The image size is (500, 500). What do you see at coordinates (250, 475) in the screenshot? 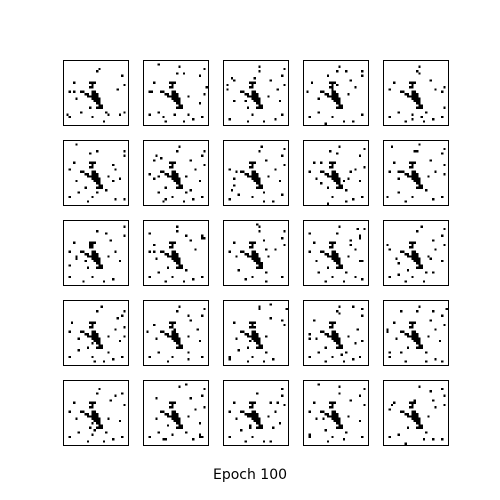
I see `figure-caption: Epoch 100` at bounding box center [250, 475].